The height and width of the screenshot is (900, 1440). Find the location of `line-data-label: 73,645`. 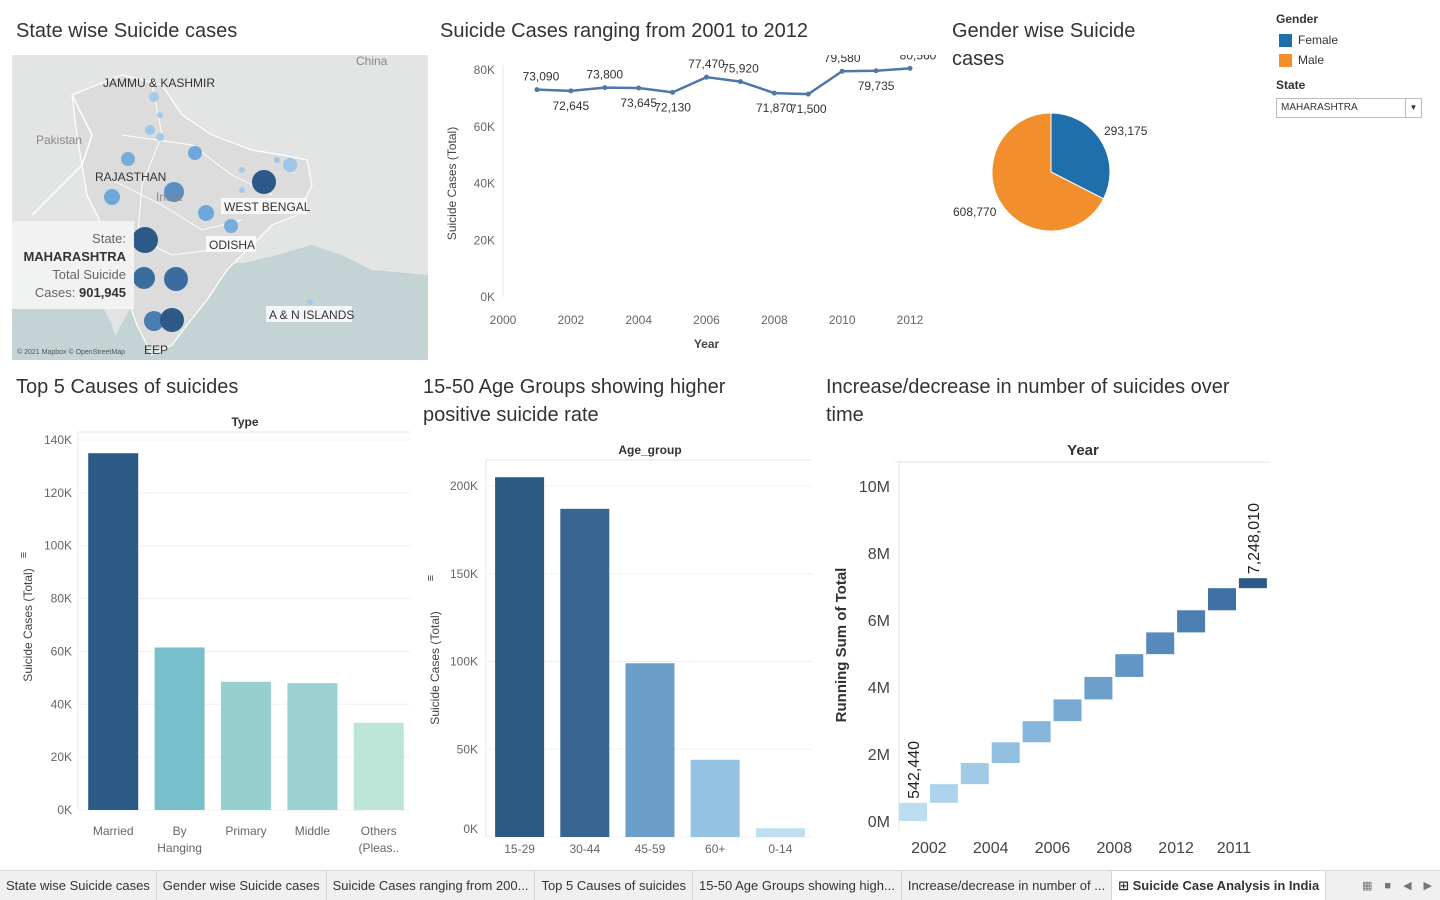

line-data-label: 73,645 is located at coordinates (638, 103).